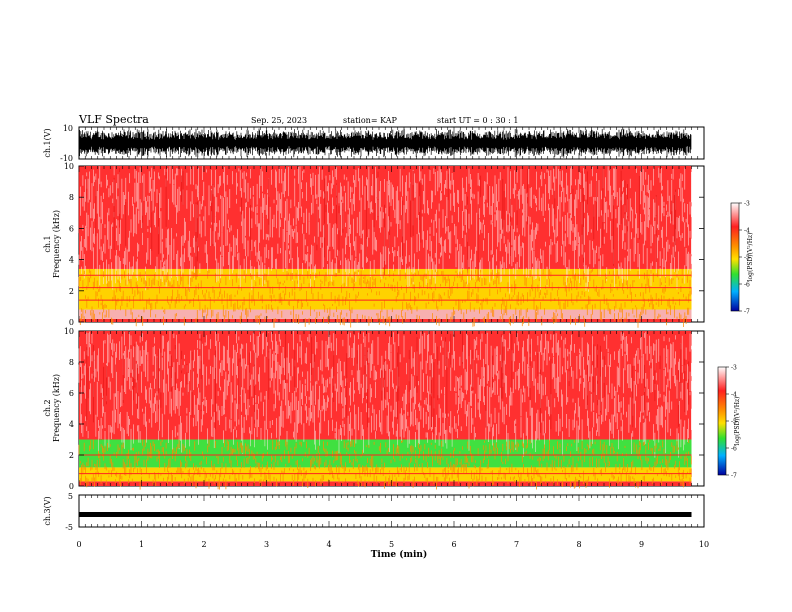 The image size is (792, 612). What do you see at coordinates (203, 544) in the screenshot?
I see `xtick-label-2: 2` at bounding box center [203, 544].